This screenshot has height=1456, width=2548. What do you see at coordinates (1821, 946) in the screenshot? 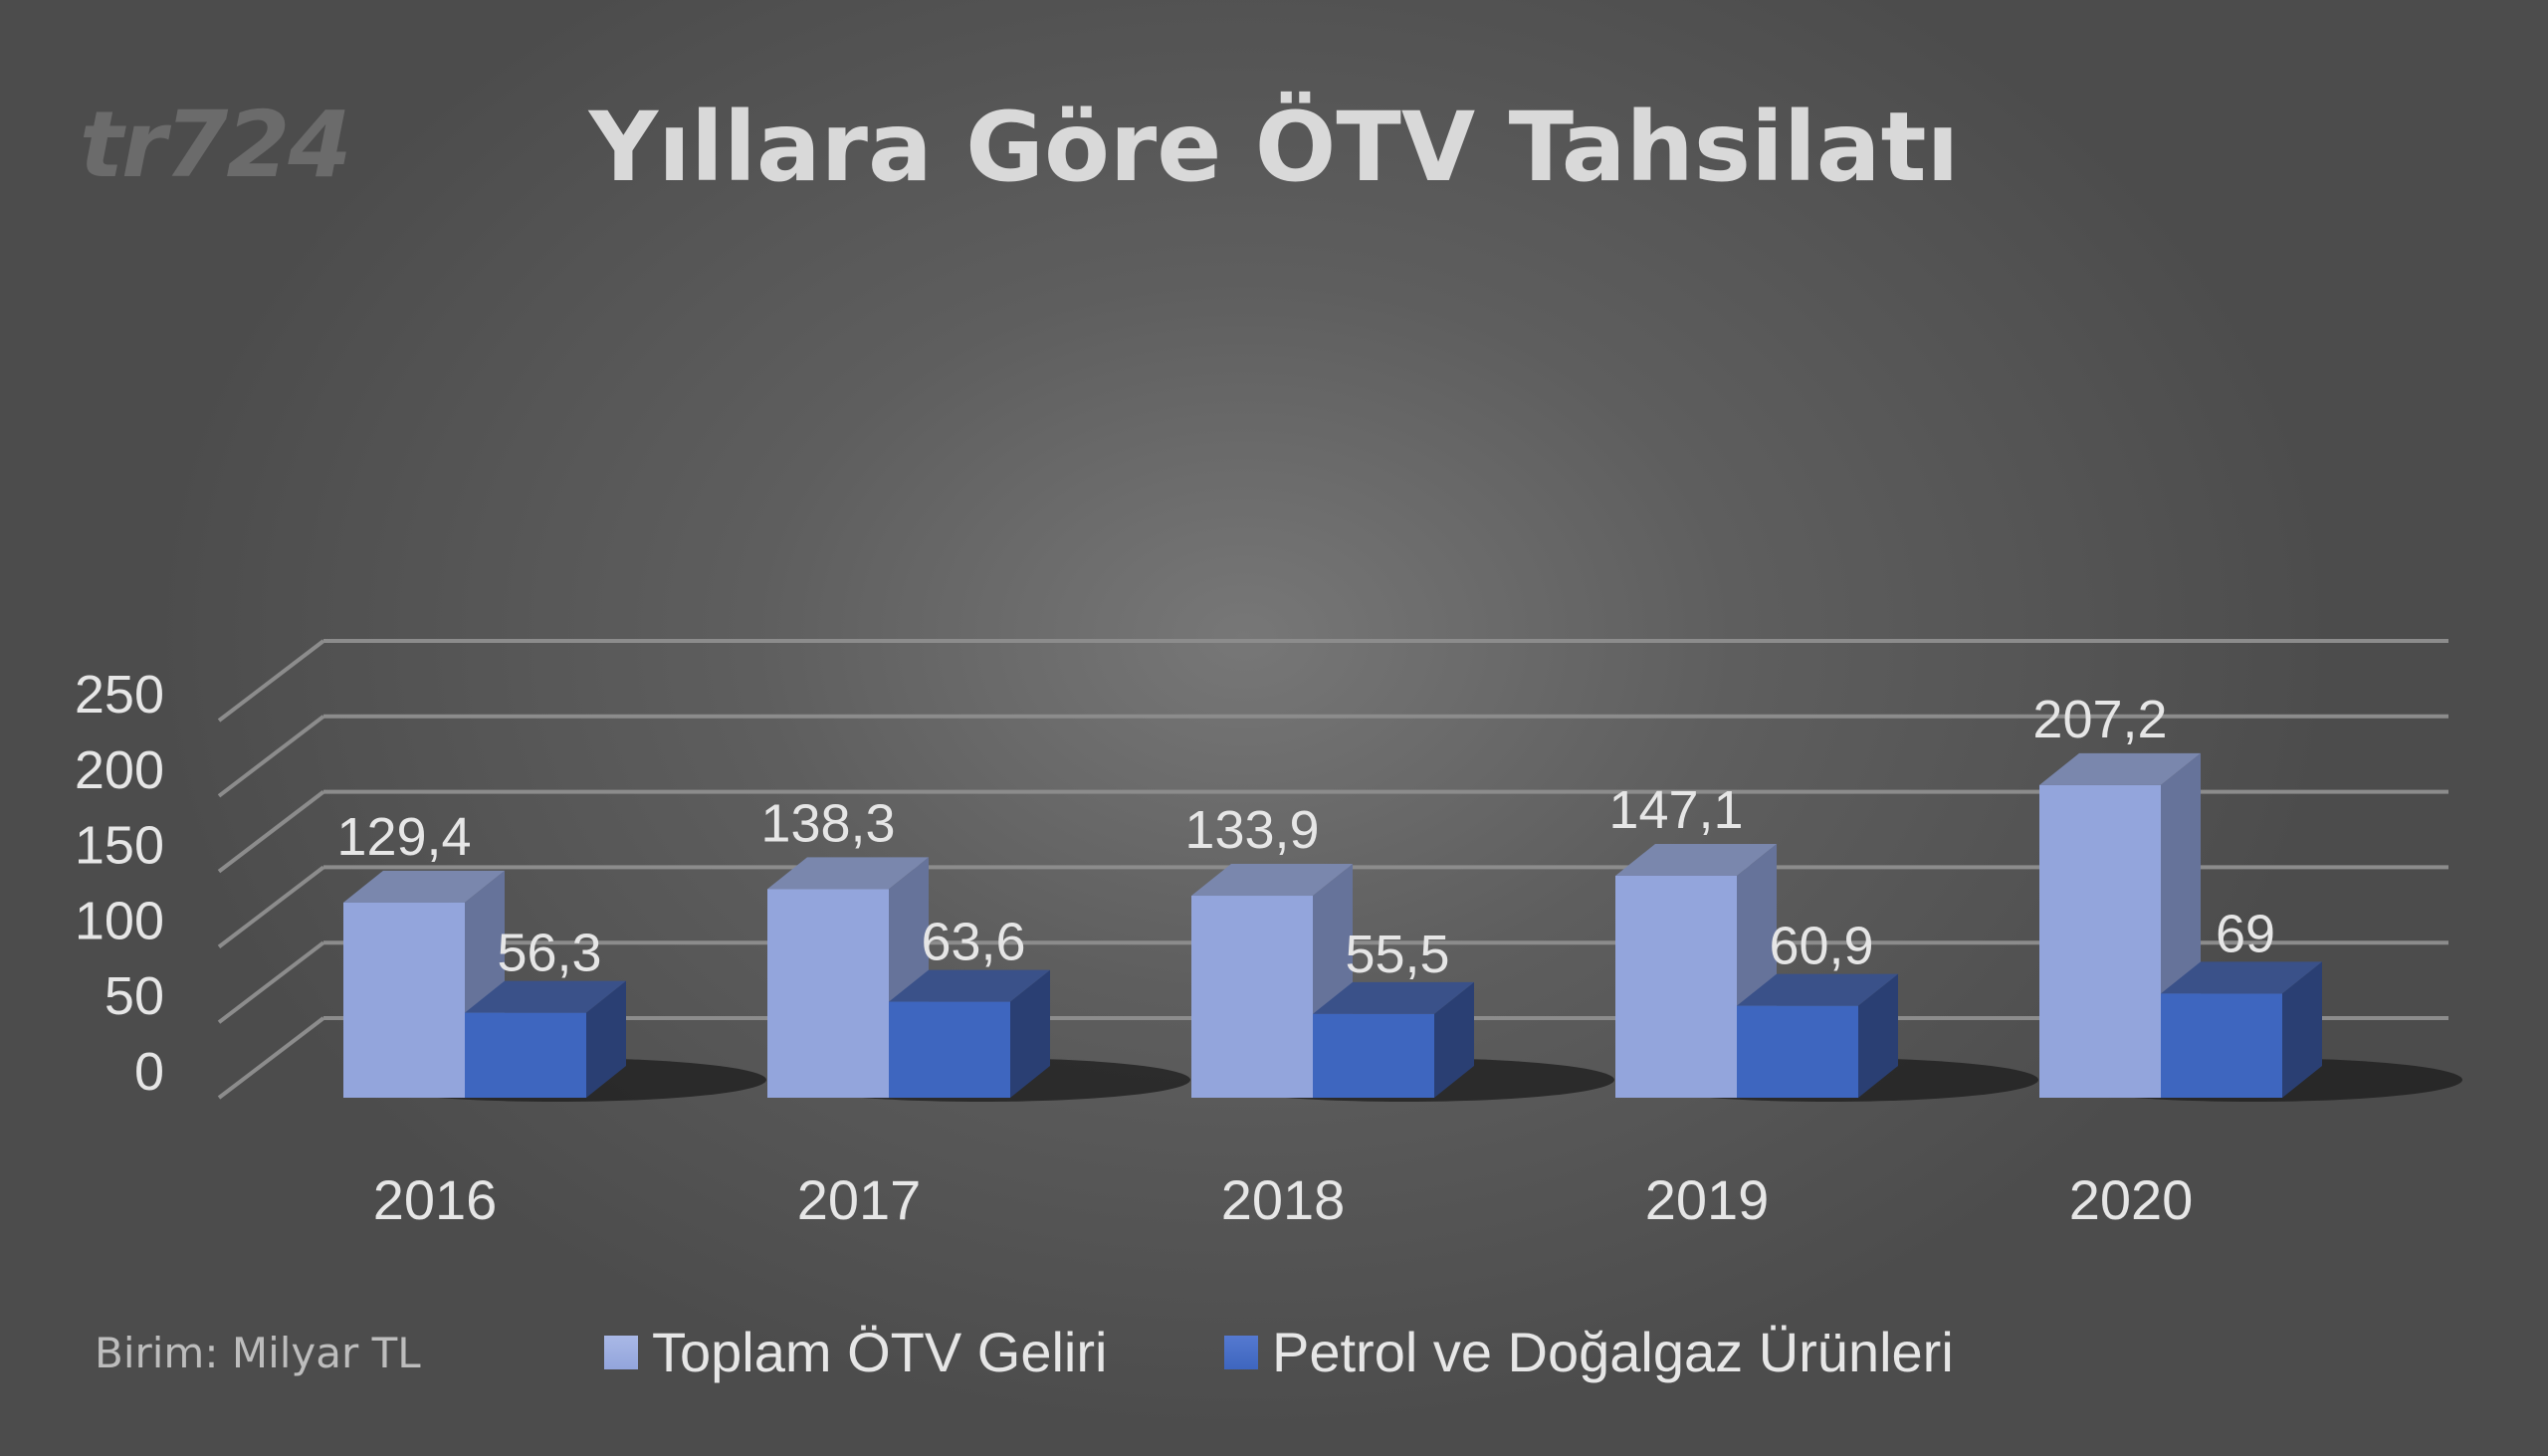
I see `data-label: 60,9` at bounding box center [1821, 946].